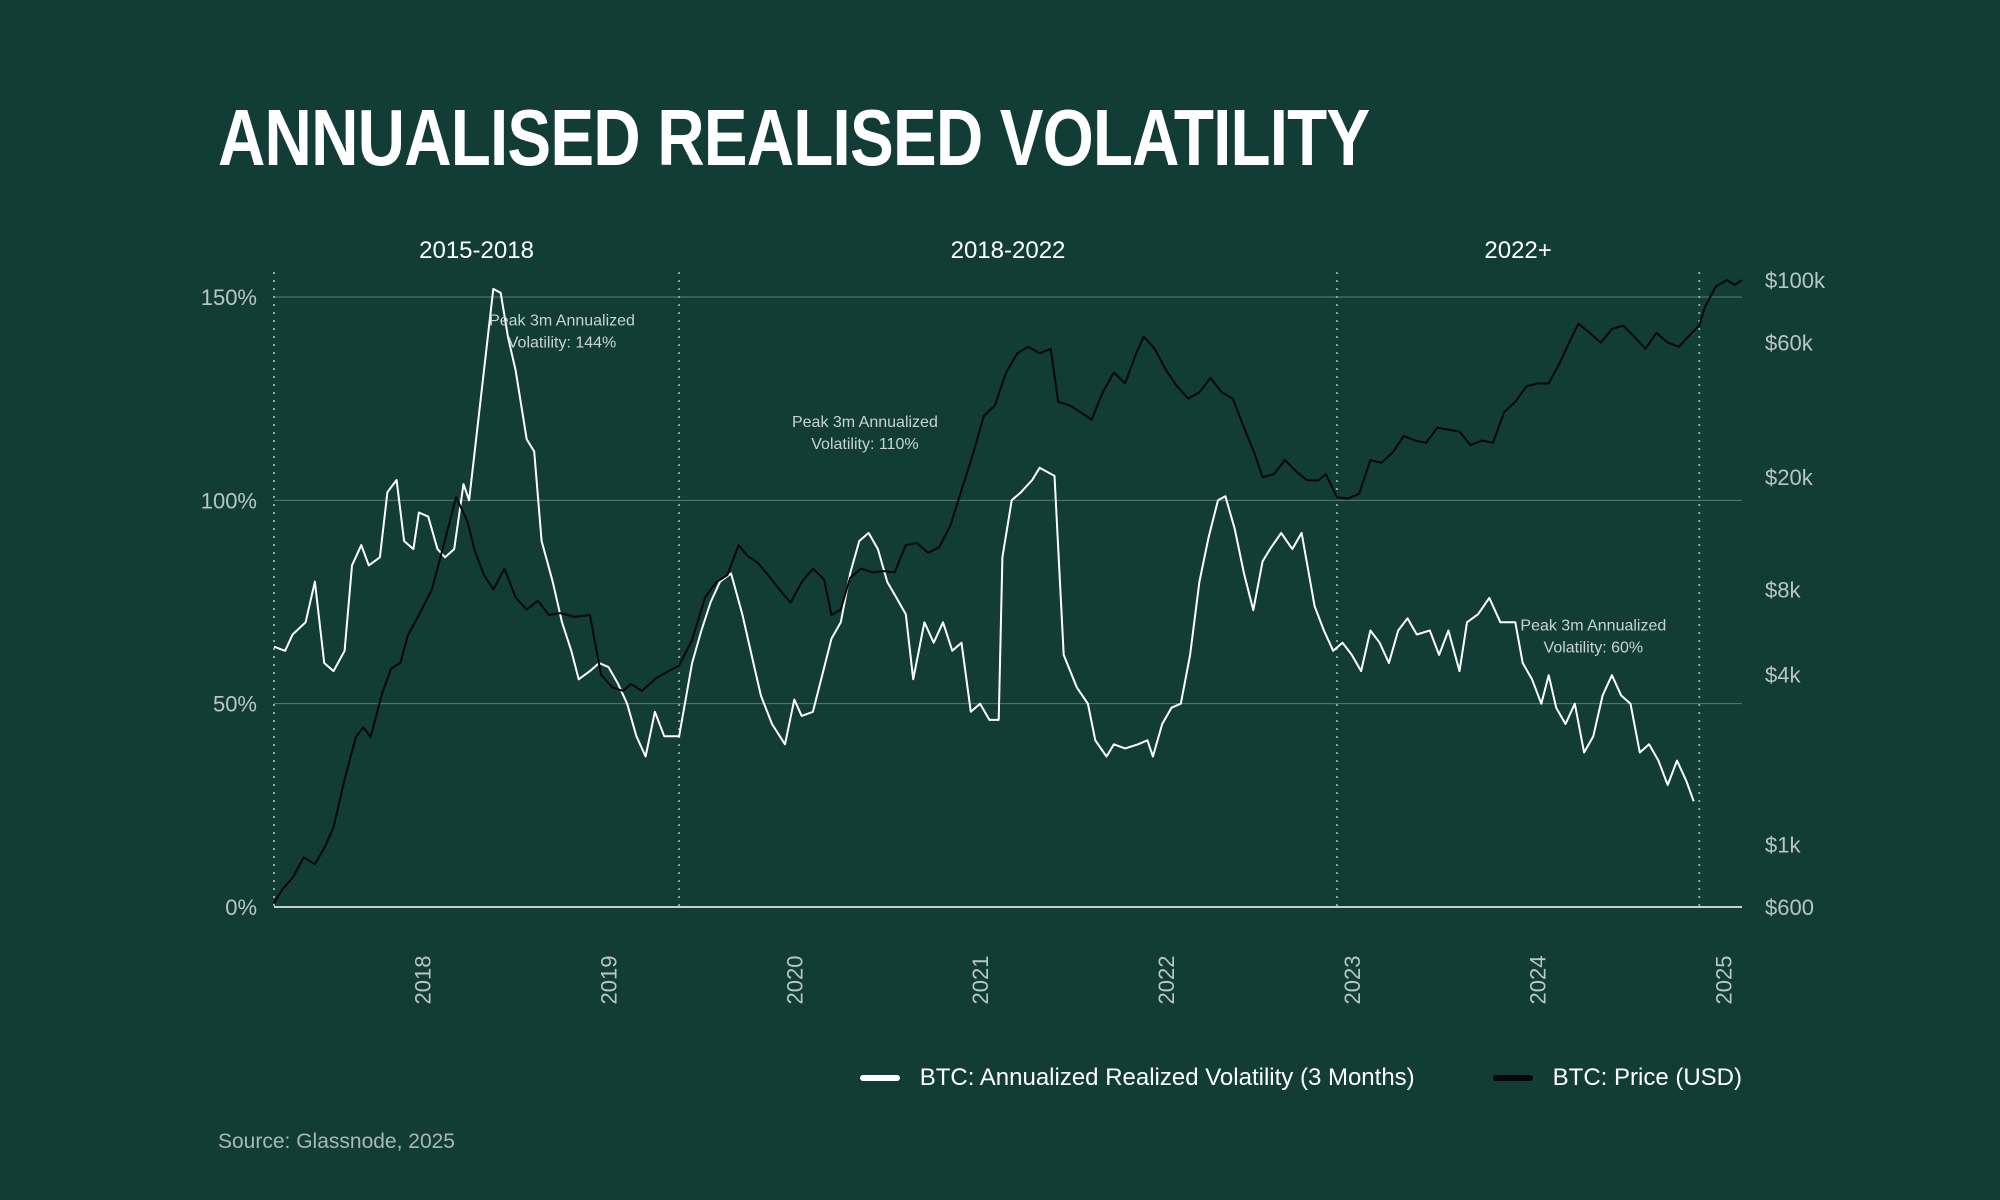 This screenshot has width=2000, height=1200. I want to click on x-tick-label: 2023, so click(1352, 980).